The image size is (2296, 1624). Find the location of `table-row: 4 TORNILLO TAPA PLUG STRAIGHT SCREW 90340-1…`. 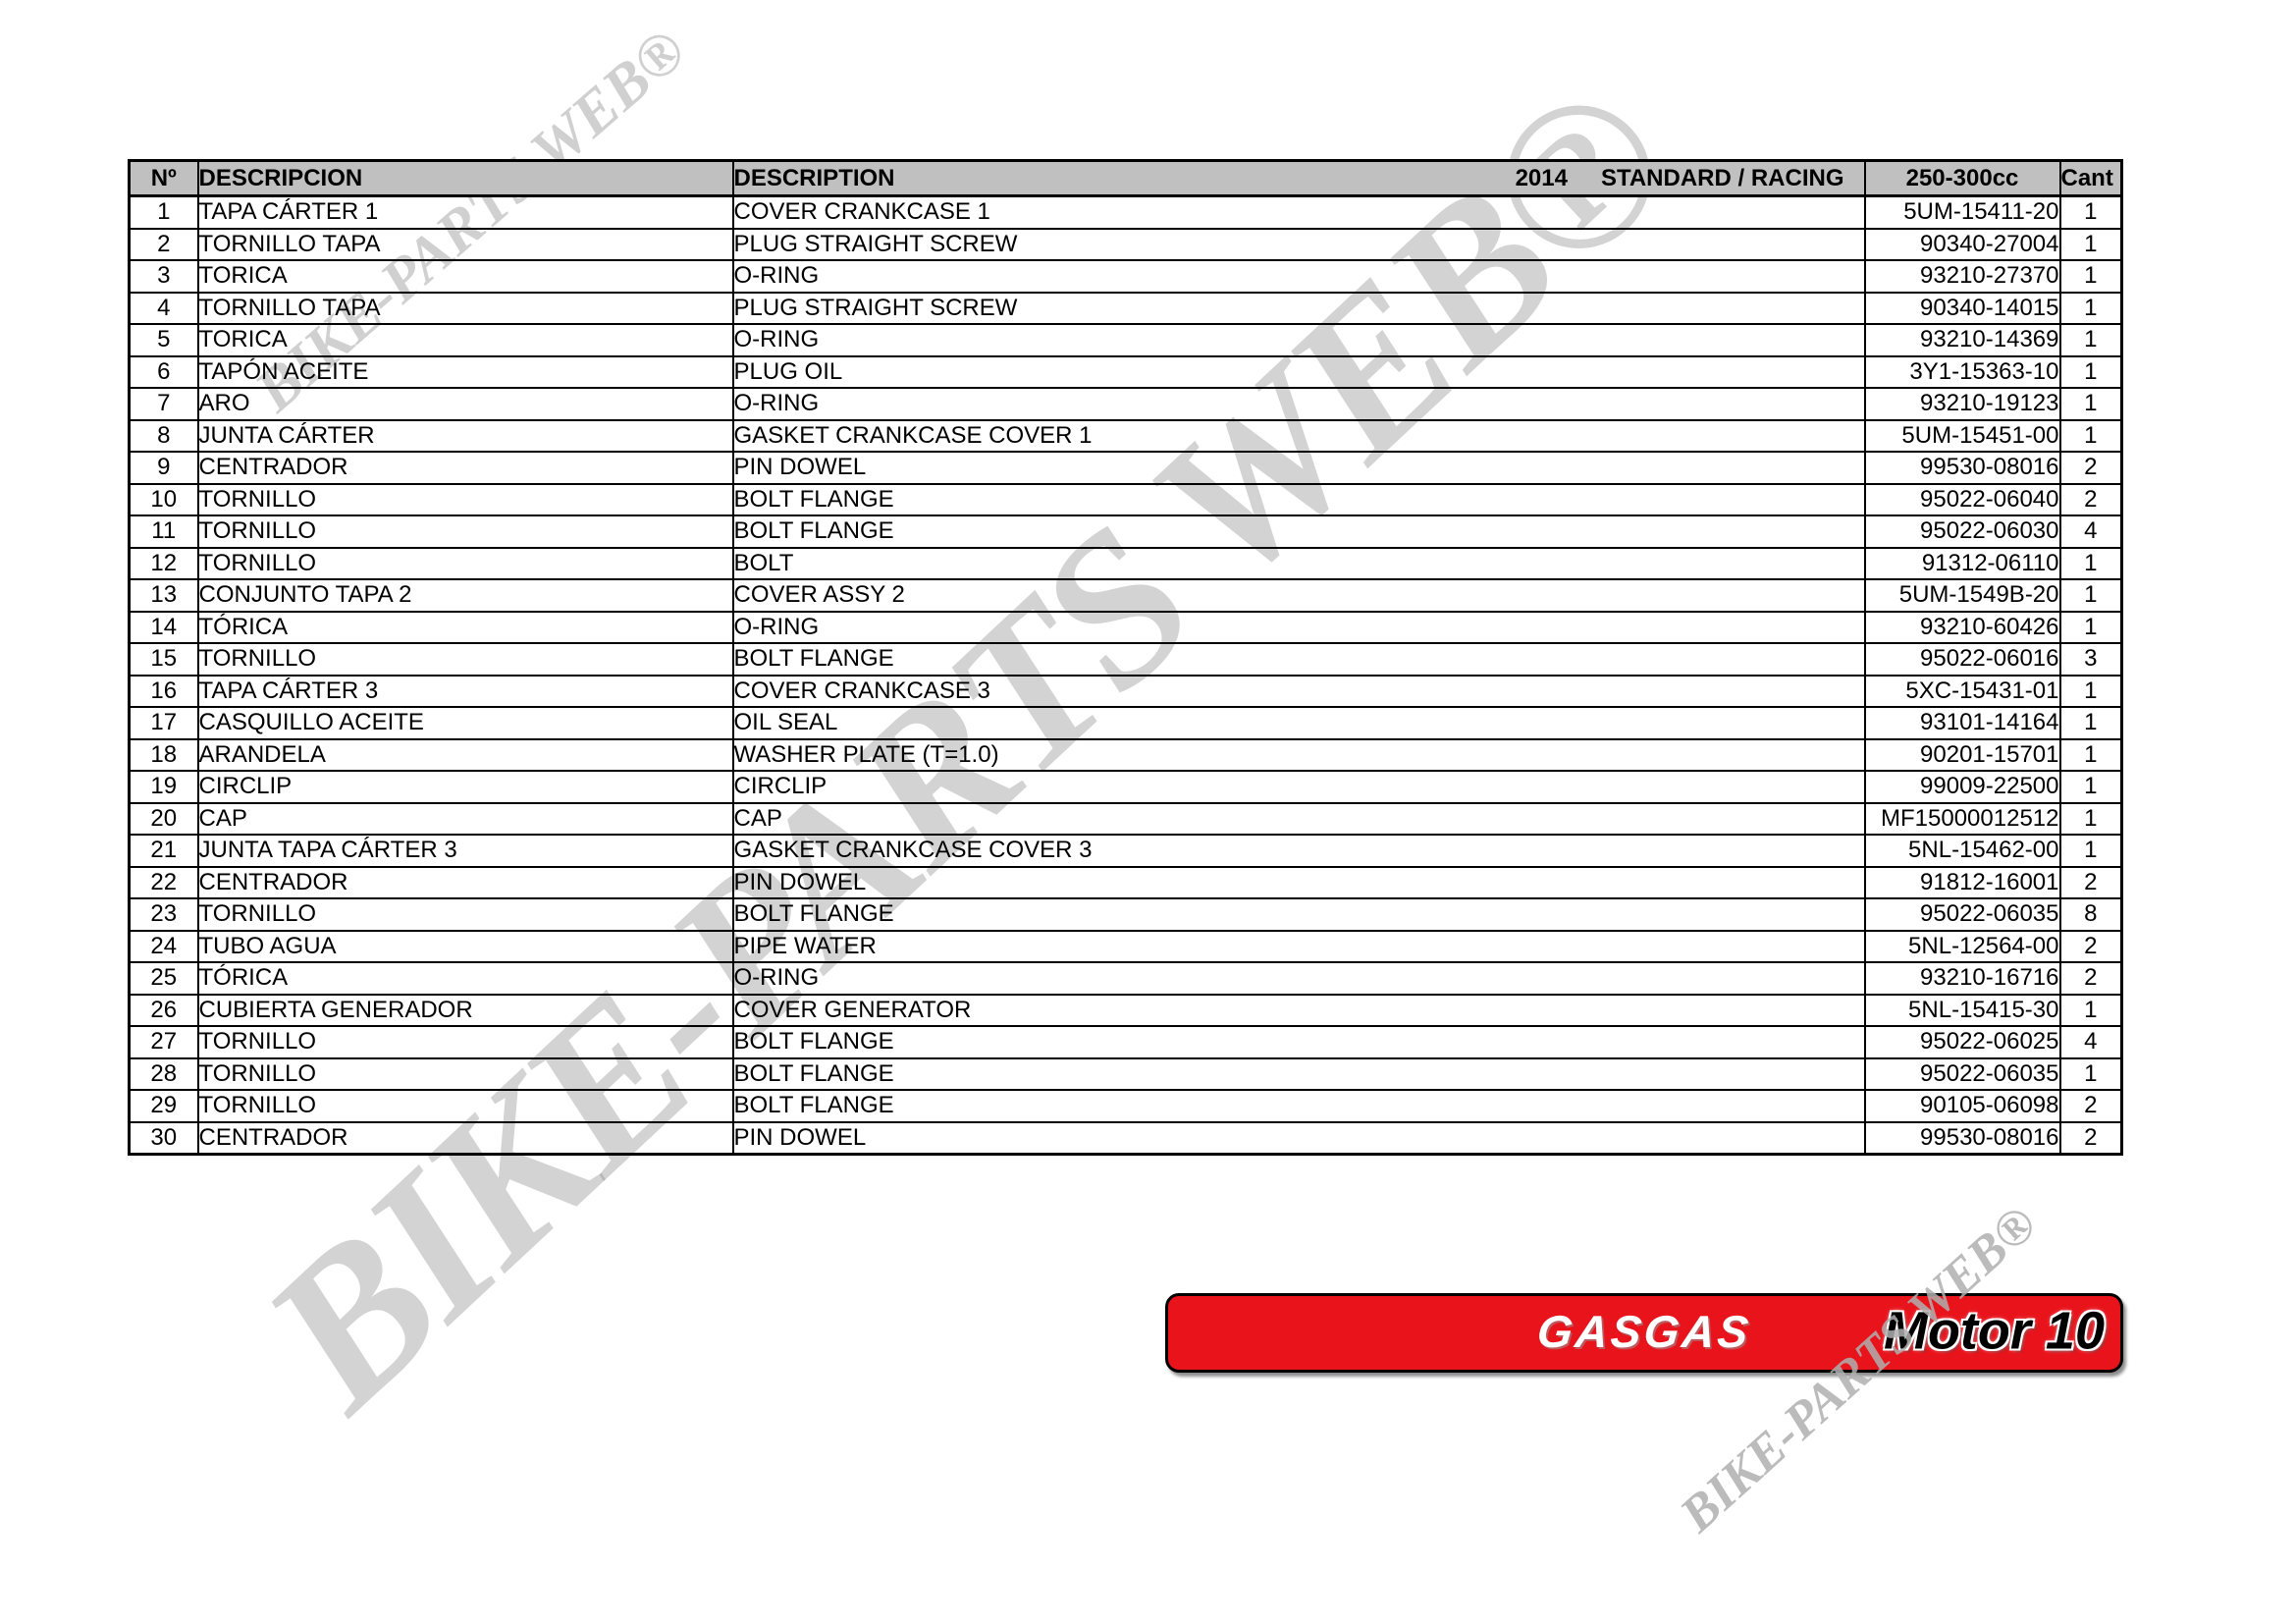

table-row: 4 TORNILLO TAPA PLUG STRAIGHT SCREW 90340-1… is located at coordinates (1125, 308).